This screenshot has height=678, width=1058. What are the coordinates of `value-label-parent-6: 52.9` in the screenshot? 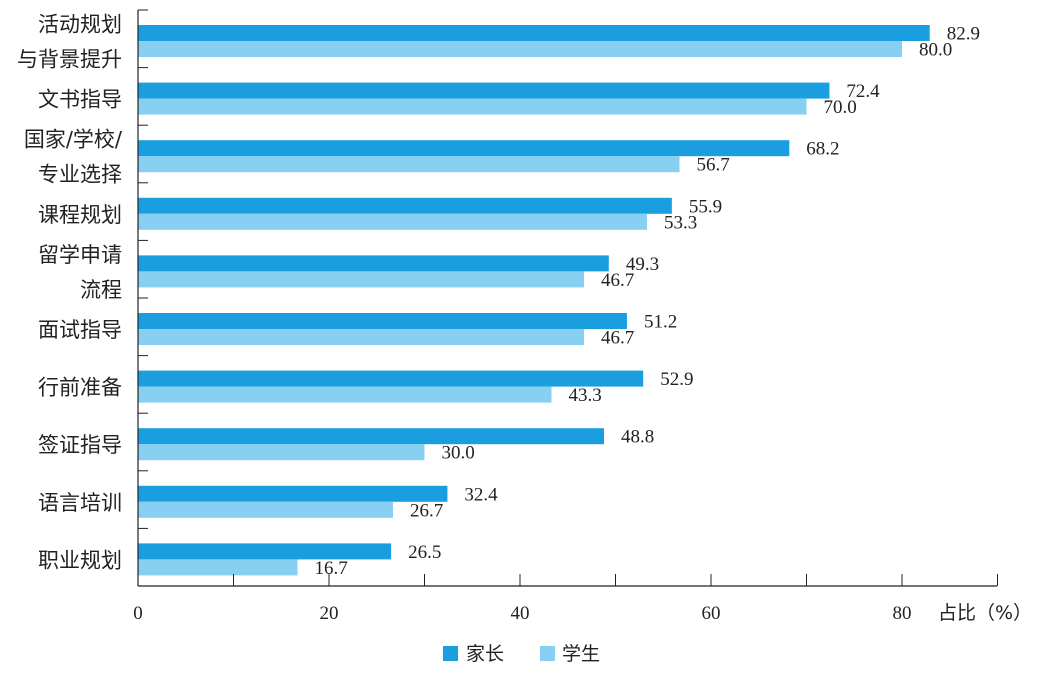 It's located at (676, 379).